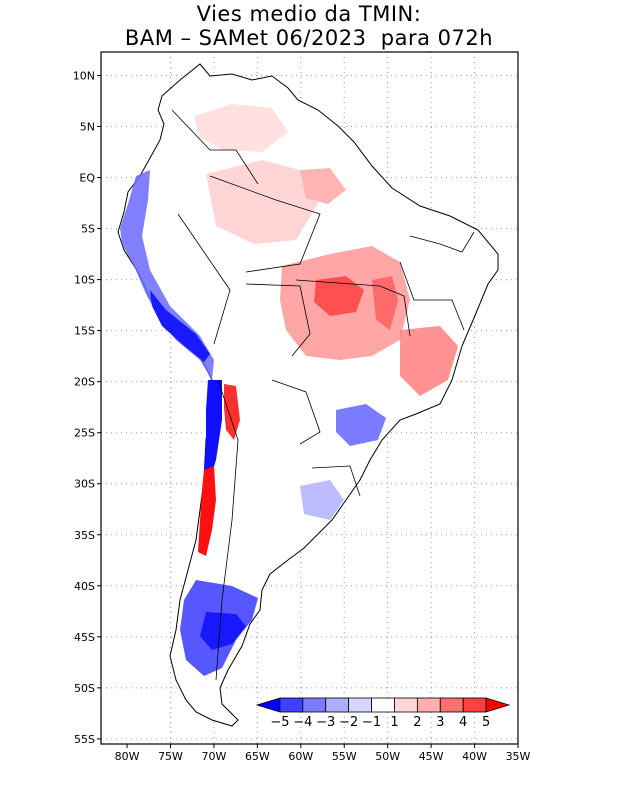  What do you see at coordinates (361, 425) in the screenshot?
I see `south-brazil-cold-bias` at bounding box center [361, 425].